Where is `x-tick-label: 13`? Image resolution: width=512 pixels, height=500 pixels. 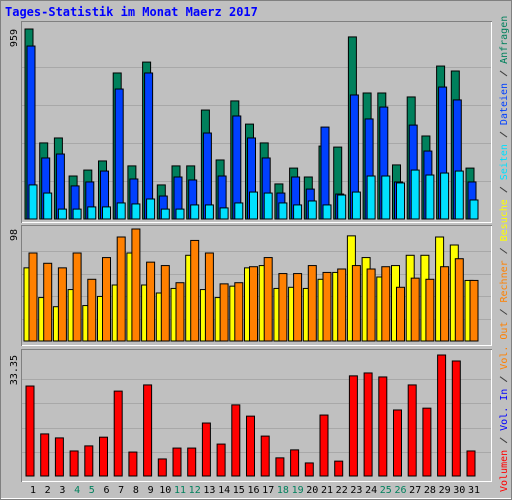
x-tick-label: 13 is located at coordinates (209, 490).